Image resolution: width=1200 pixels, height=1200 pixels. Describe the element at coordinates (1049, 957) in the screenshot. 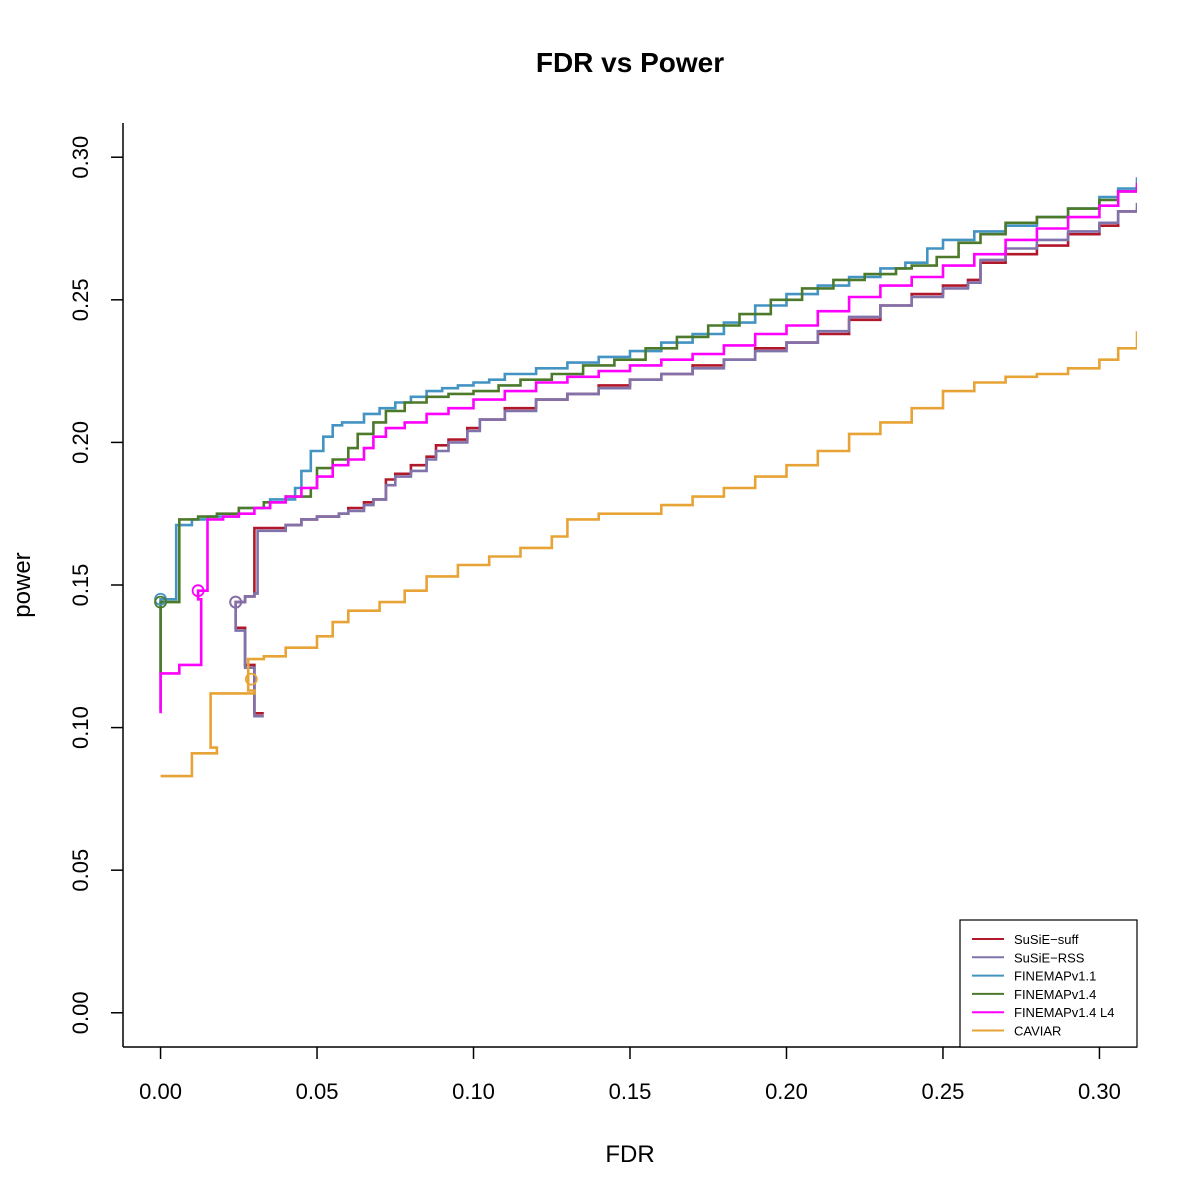

I see `legend-label-1: SuSiE−RSS` at that location.